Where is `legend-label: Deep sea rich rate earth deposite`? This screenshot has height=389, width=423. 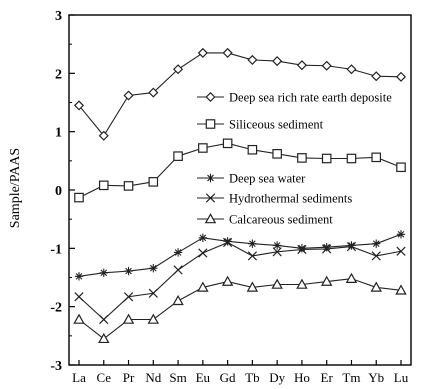
legend-label: Deep sea rich rate earth deposite is located at coordinates (310, 98).